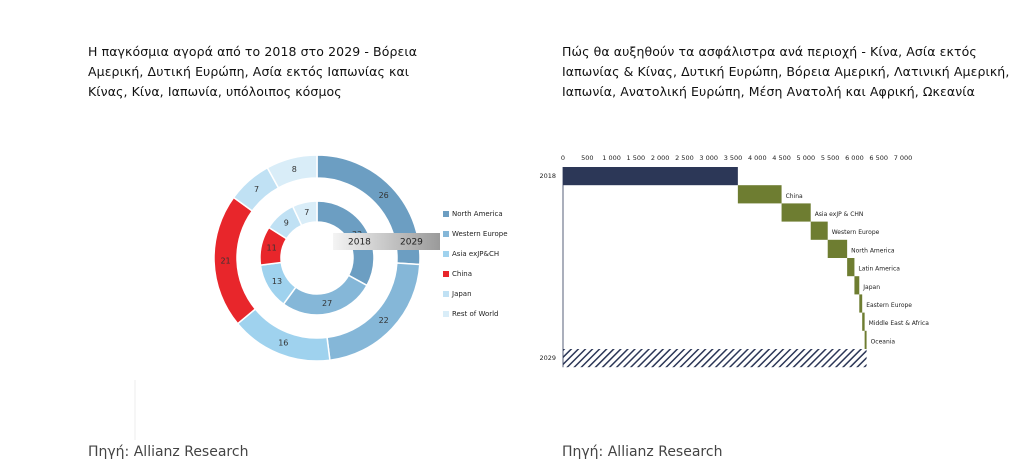 Image resolution: width=1024 pixels, height=475 pixels. What do you see at coordinates (563, 158) in the screenshot?
I see `x-tick-label: 0` at bounding box center [563, 158].